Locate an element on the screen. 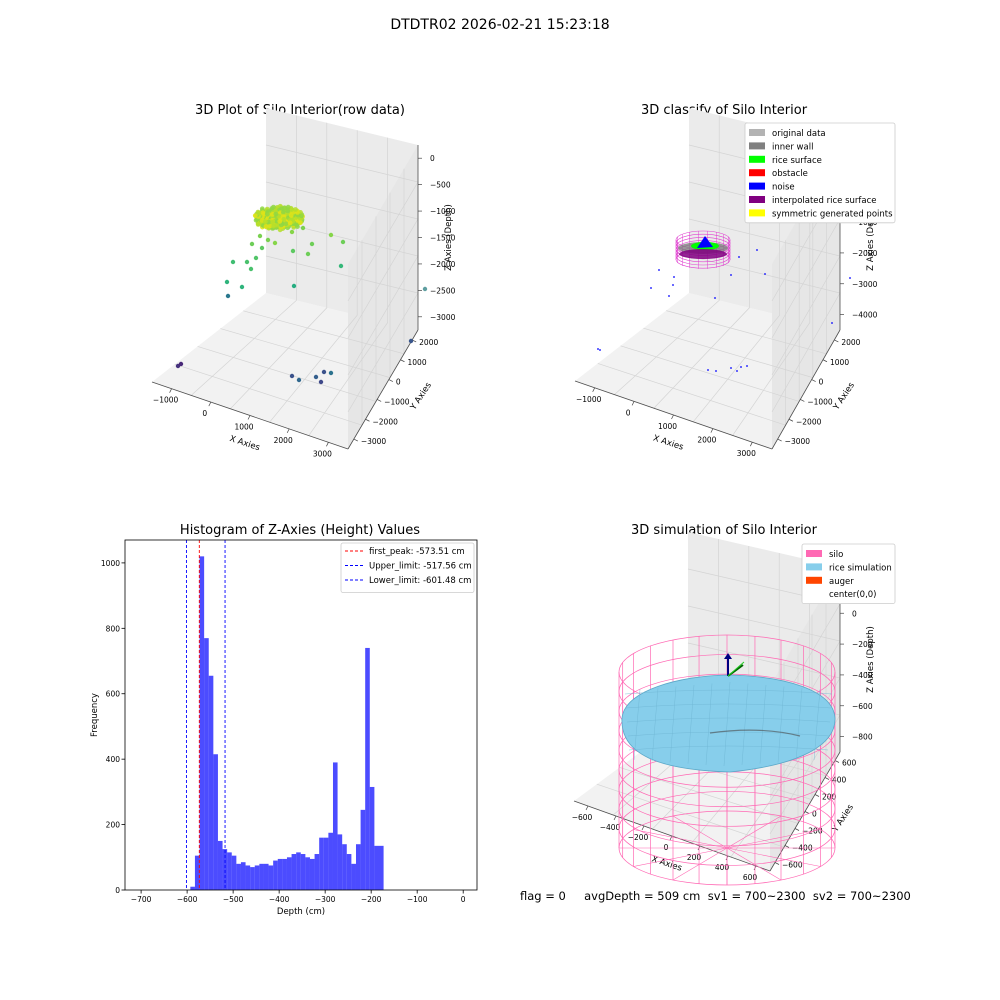 This screenshot has height=1000, width=1000. sim-y-label: Y Axies is located at coordinates (843, 818).